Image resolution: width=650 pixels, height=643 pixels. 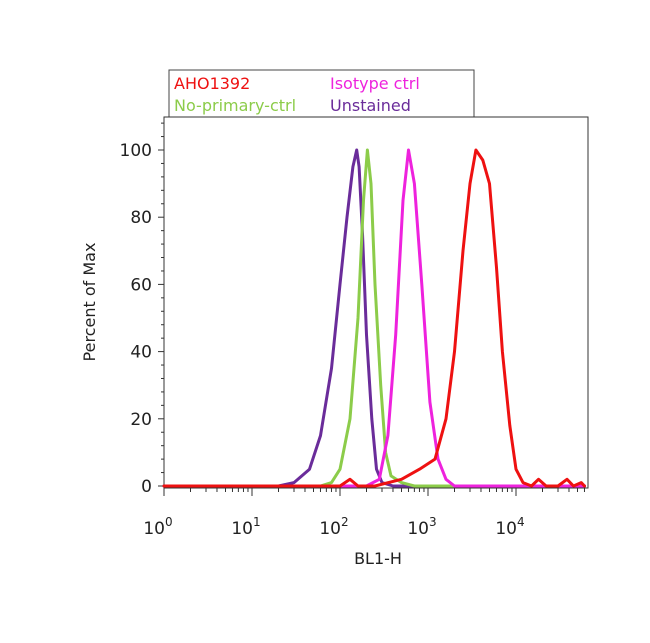 What do you see at coordinates (333, 527) in the screenshot?
I see `x-tick-label: 10²` at bounding box center [333, 527].